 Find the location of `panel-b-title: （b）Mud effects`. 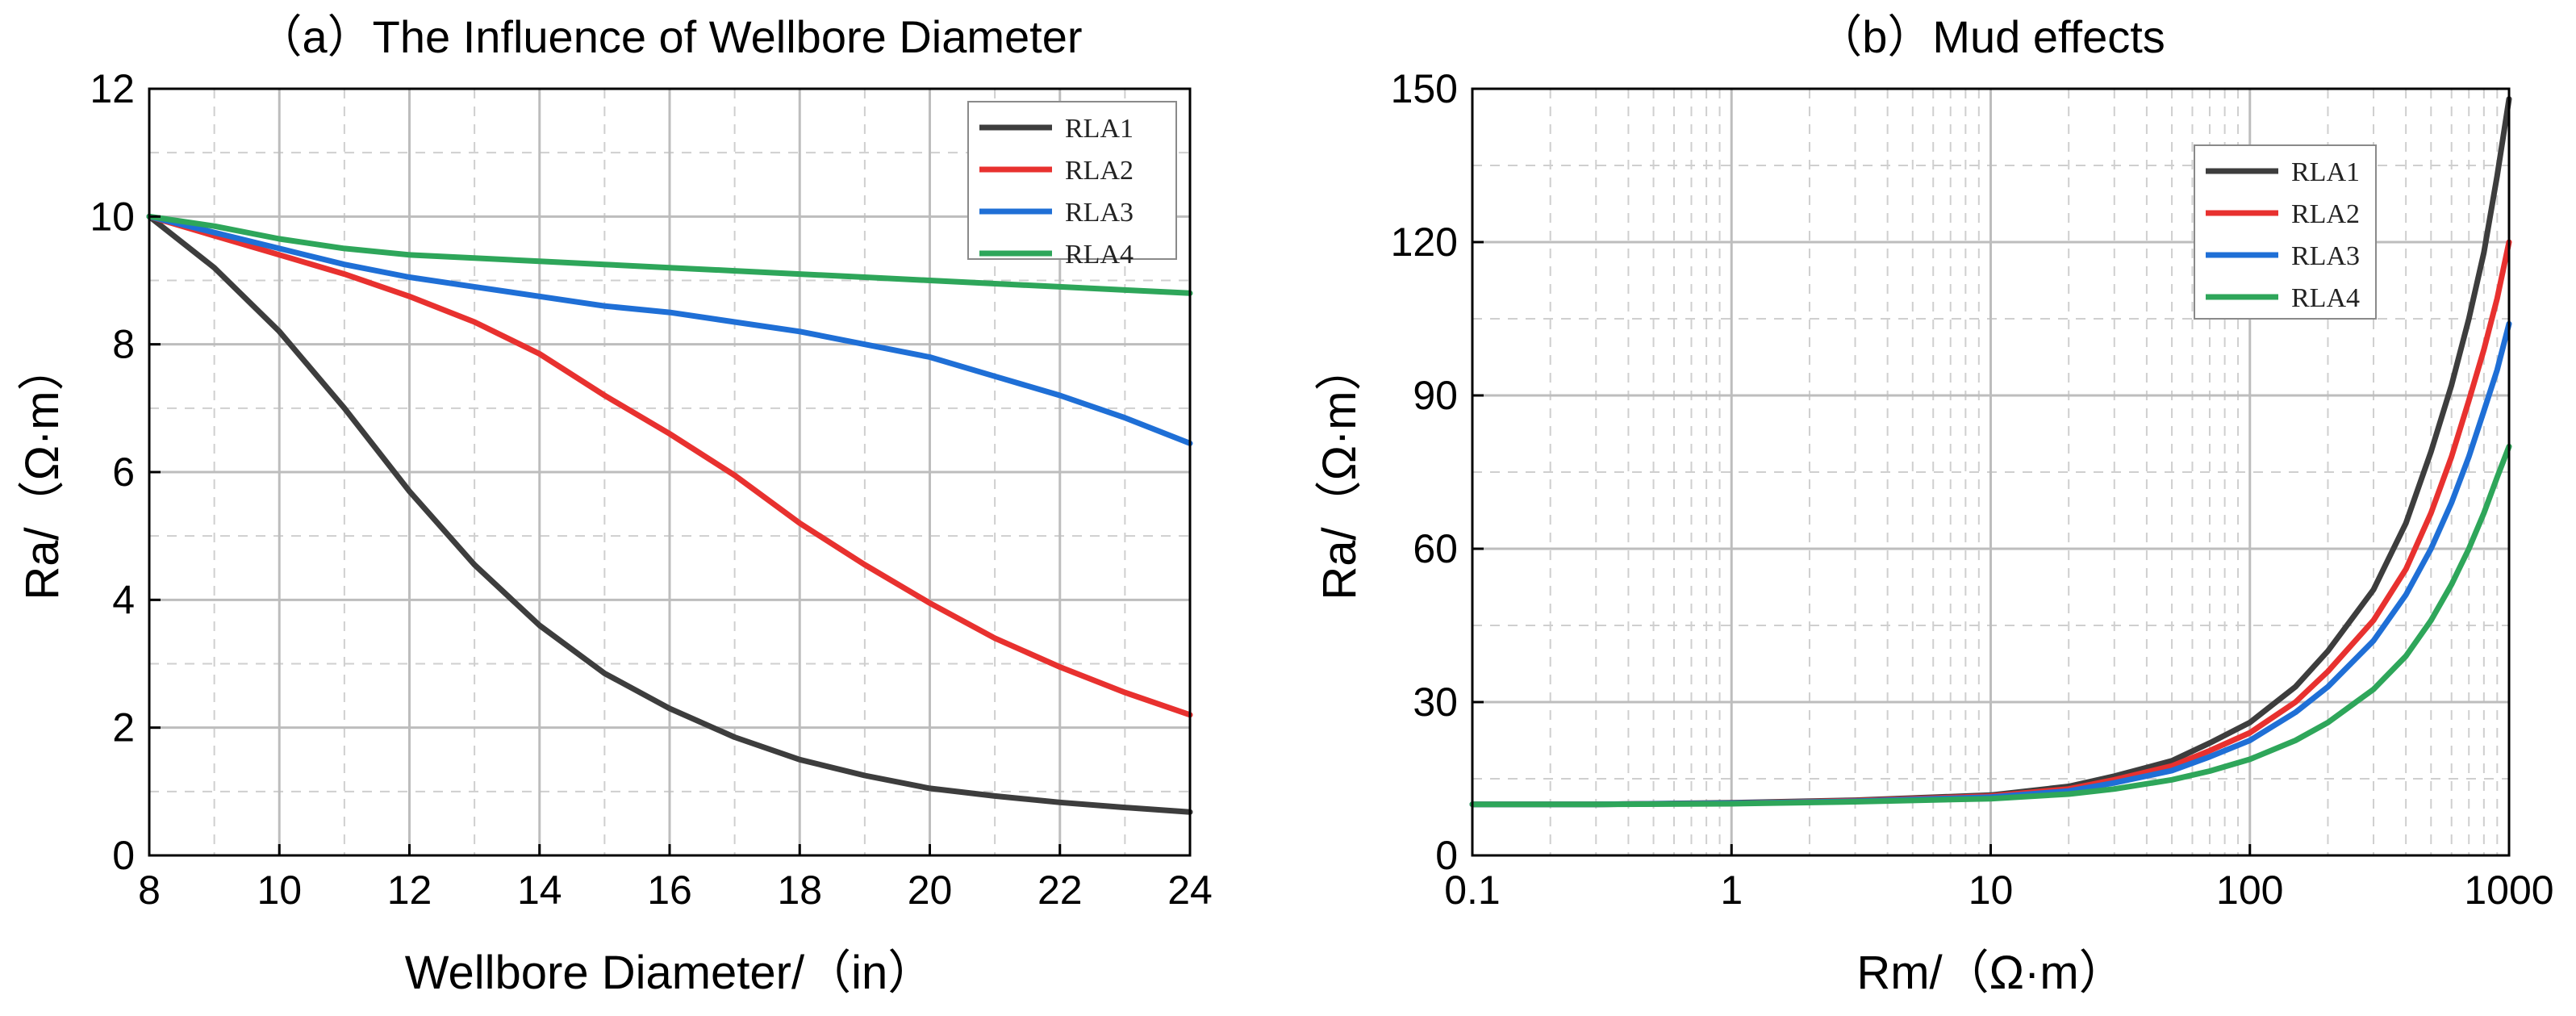

panel-b-title: （b）Mud effects is located at coordinates (1991, 36).